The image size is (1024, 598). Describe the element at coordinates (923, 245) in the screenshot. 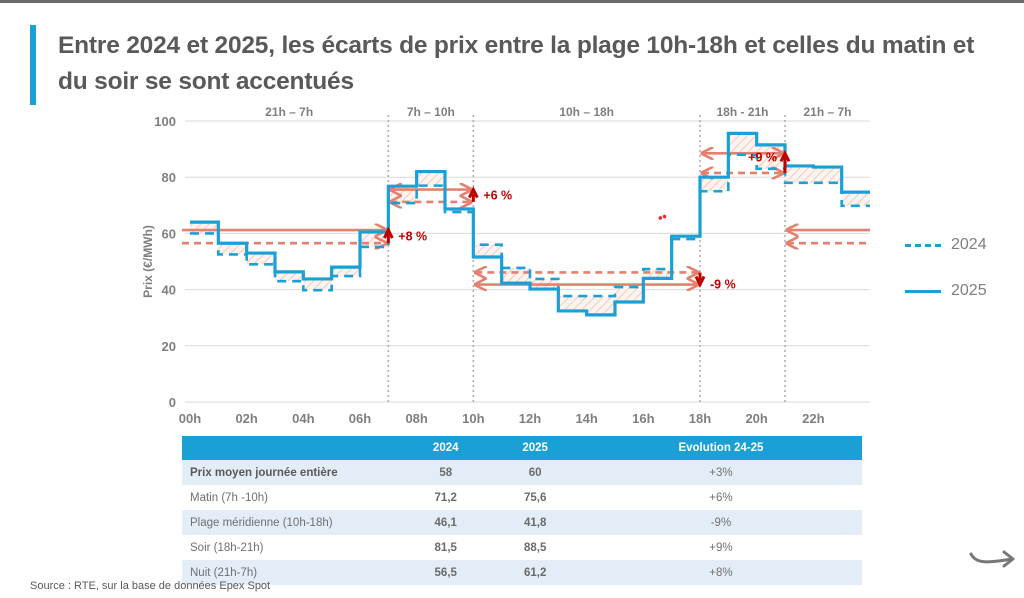

I see `legend-dashed-line-icon` at that location.